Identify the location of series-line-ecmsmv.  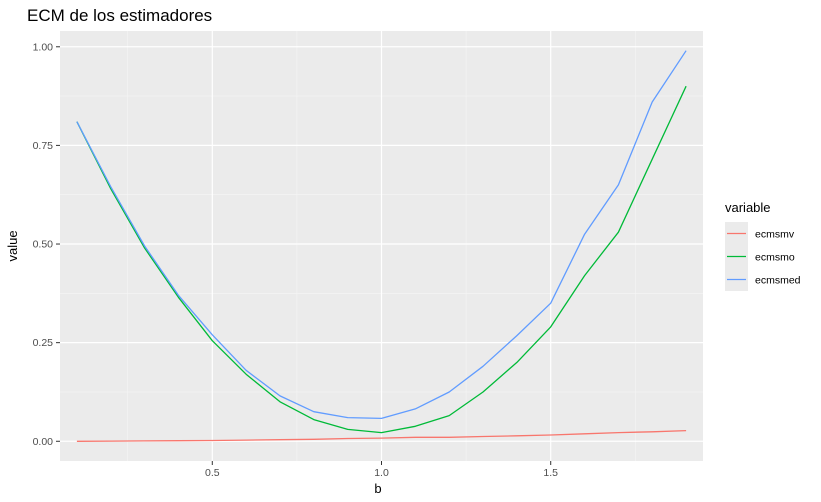
(381, 435).